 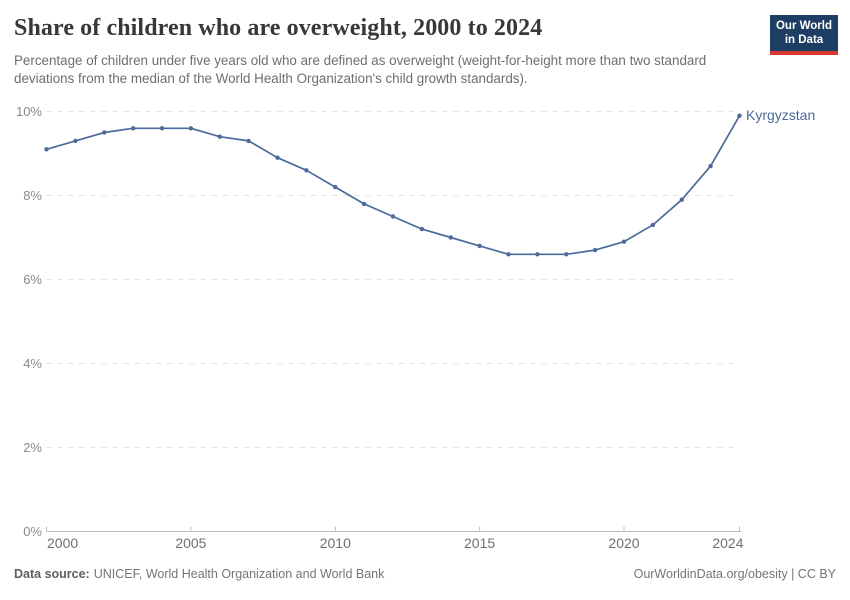 I want to click on y-tick-label: 10%, so click(x=29, y=111).